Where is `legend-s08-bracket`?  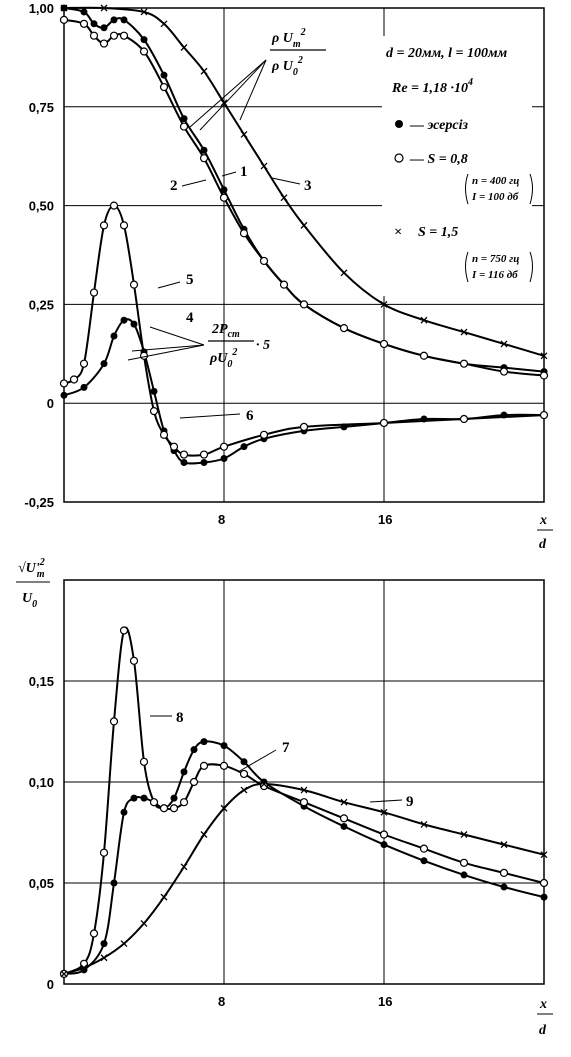 legend-s08-bracket is located at coordinates (499, 189).